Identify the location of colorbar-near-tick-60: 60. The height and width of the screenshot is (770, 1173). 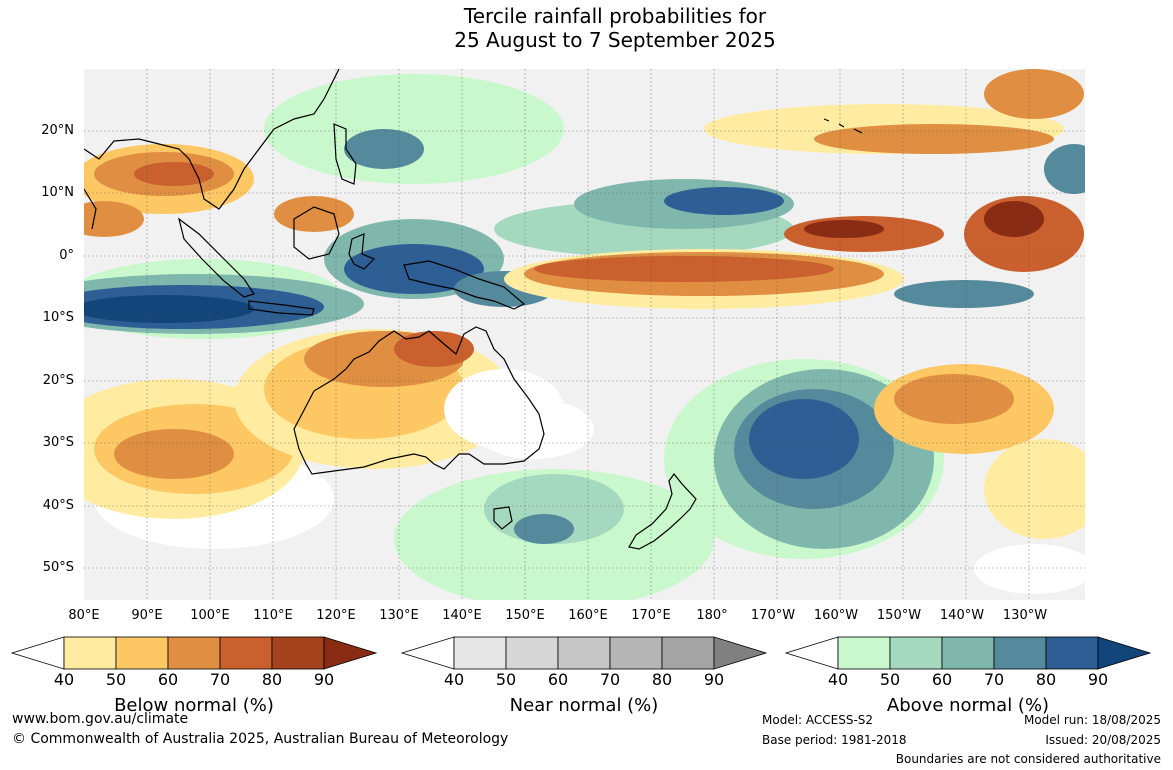
(558, 679).